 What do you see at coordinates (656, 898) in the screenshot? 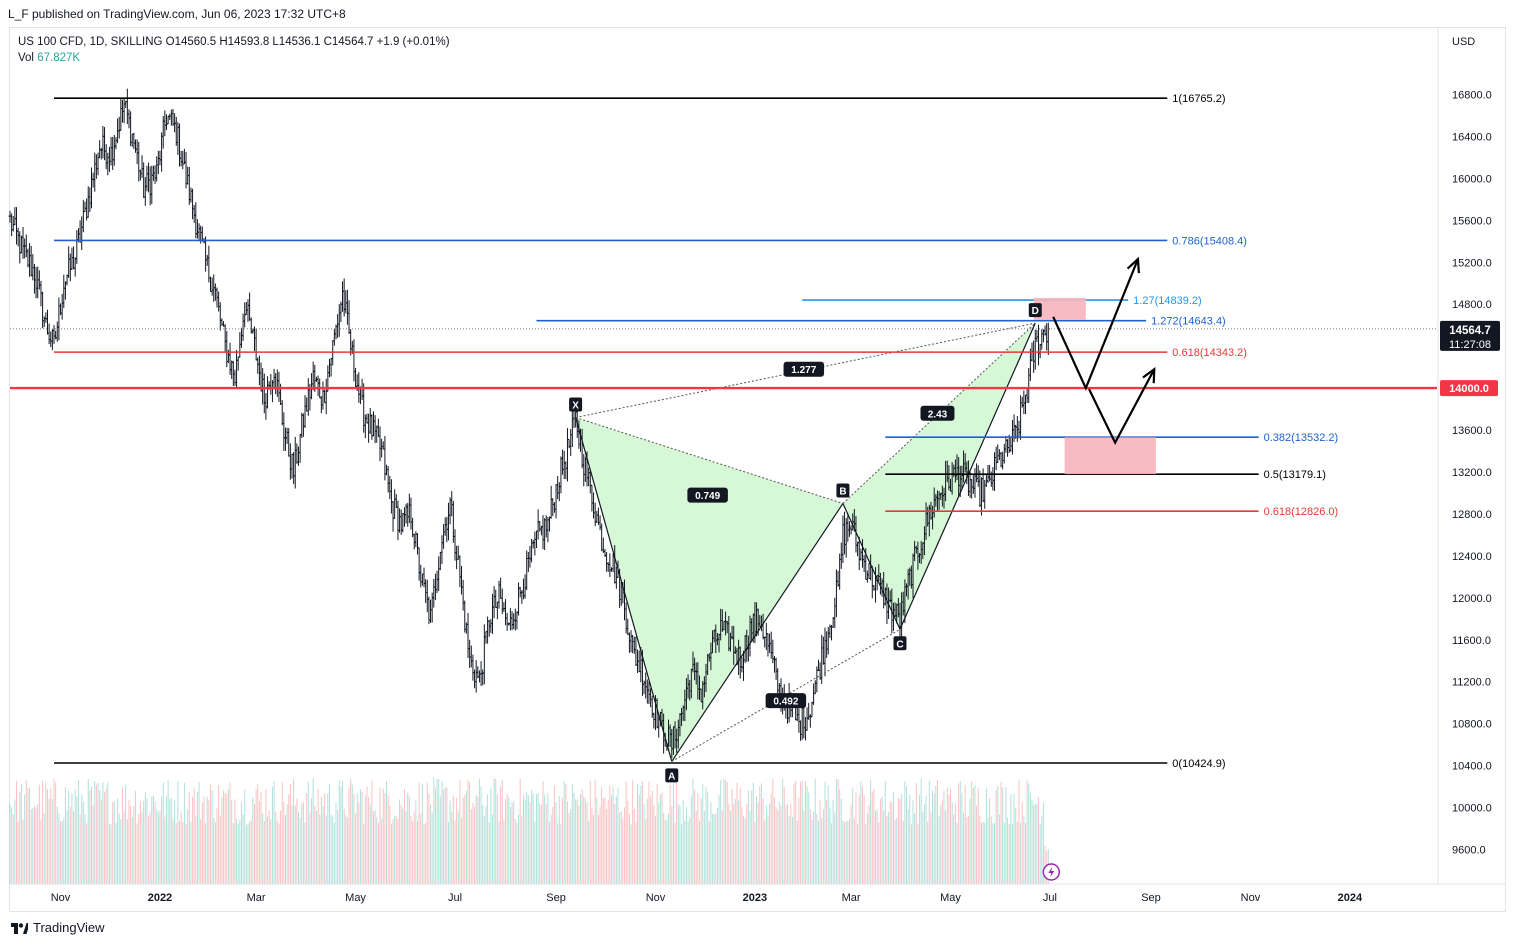
I see `time-tick-label: Nov` at bounding box center [656, 898].